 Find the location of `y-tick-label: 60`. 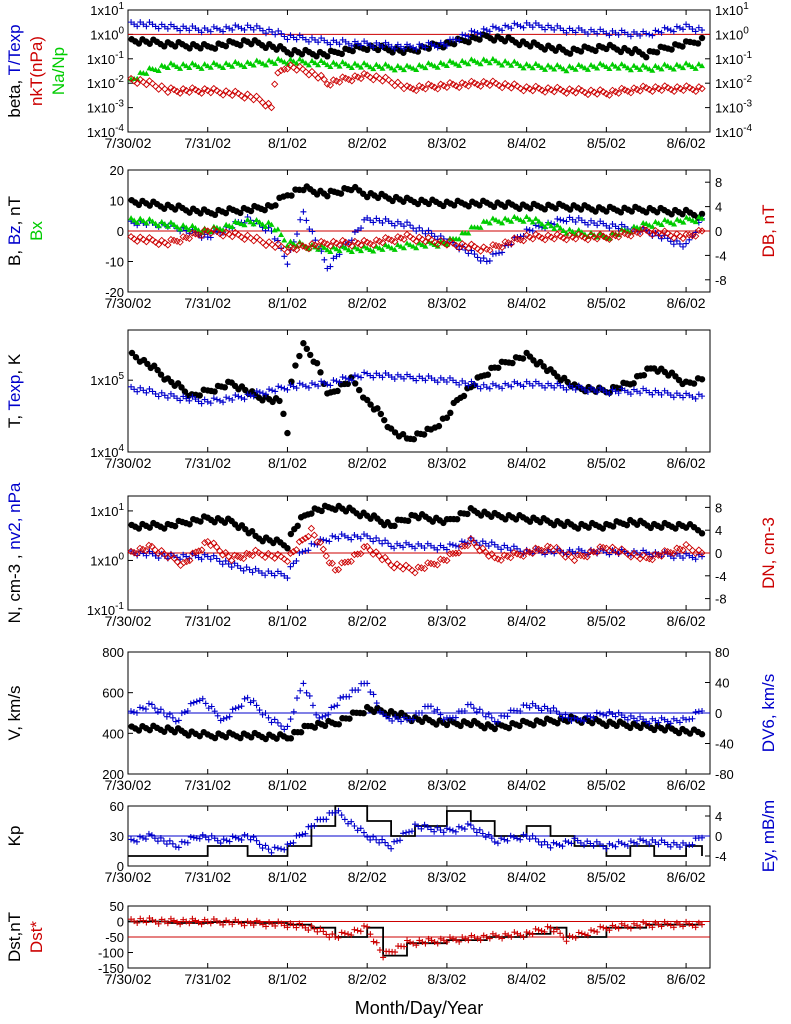

y-tick-label: 60 is located at coordinates (117, 806).